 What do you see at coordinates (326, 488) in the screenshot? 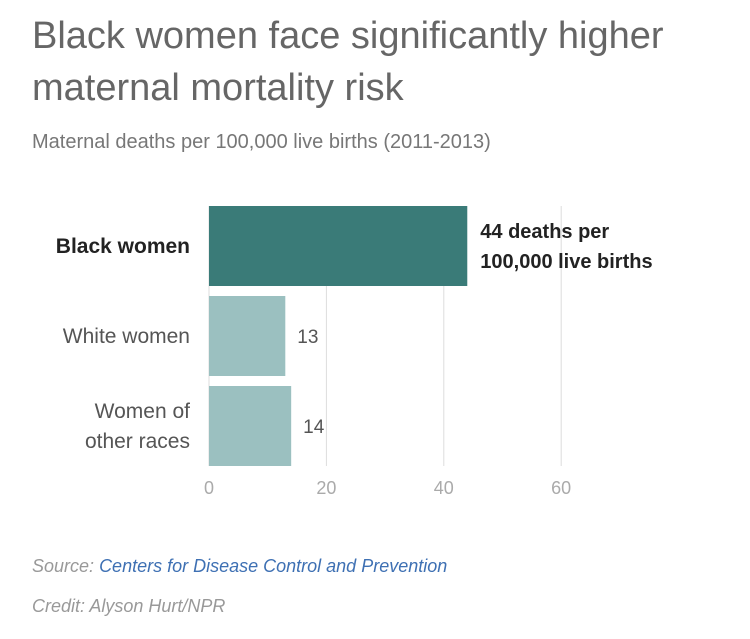
I see `x-tick-label: 20` at bounding box center [326, 488].